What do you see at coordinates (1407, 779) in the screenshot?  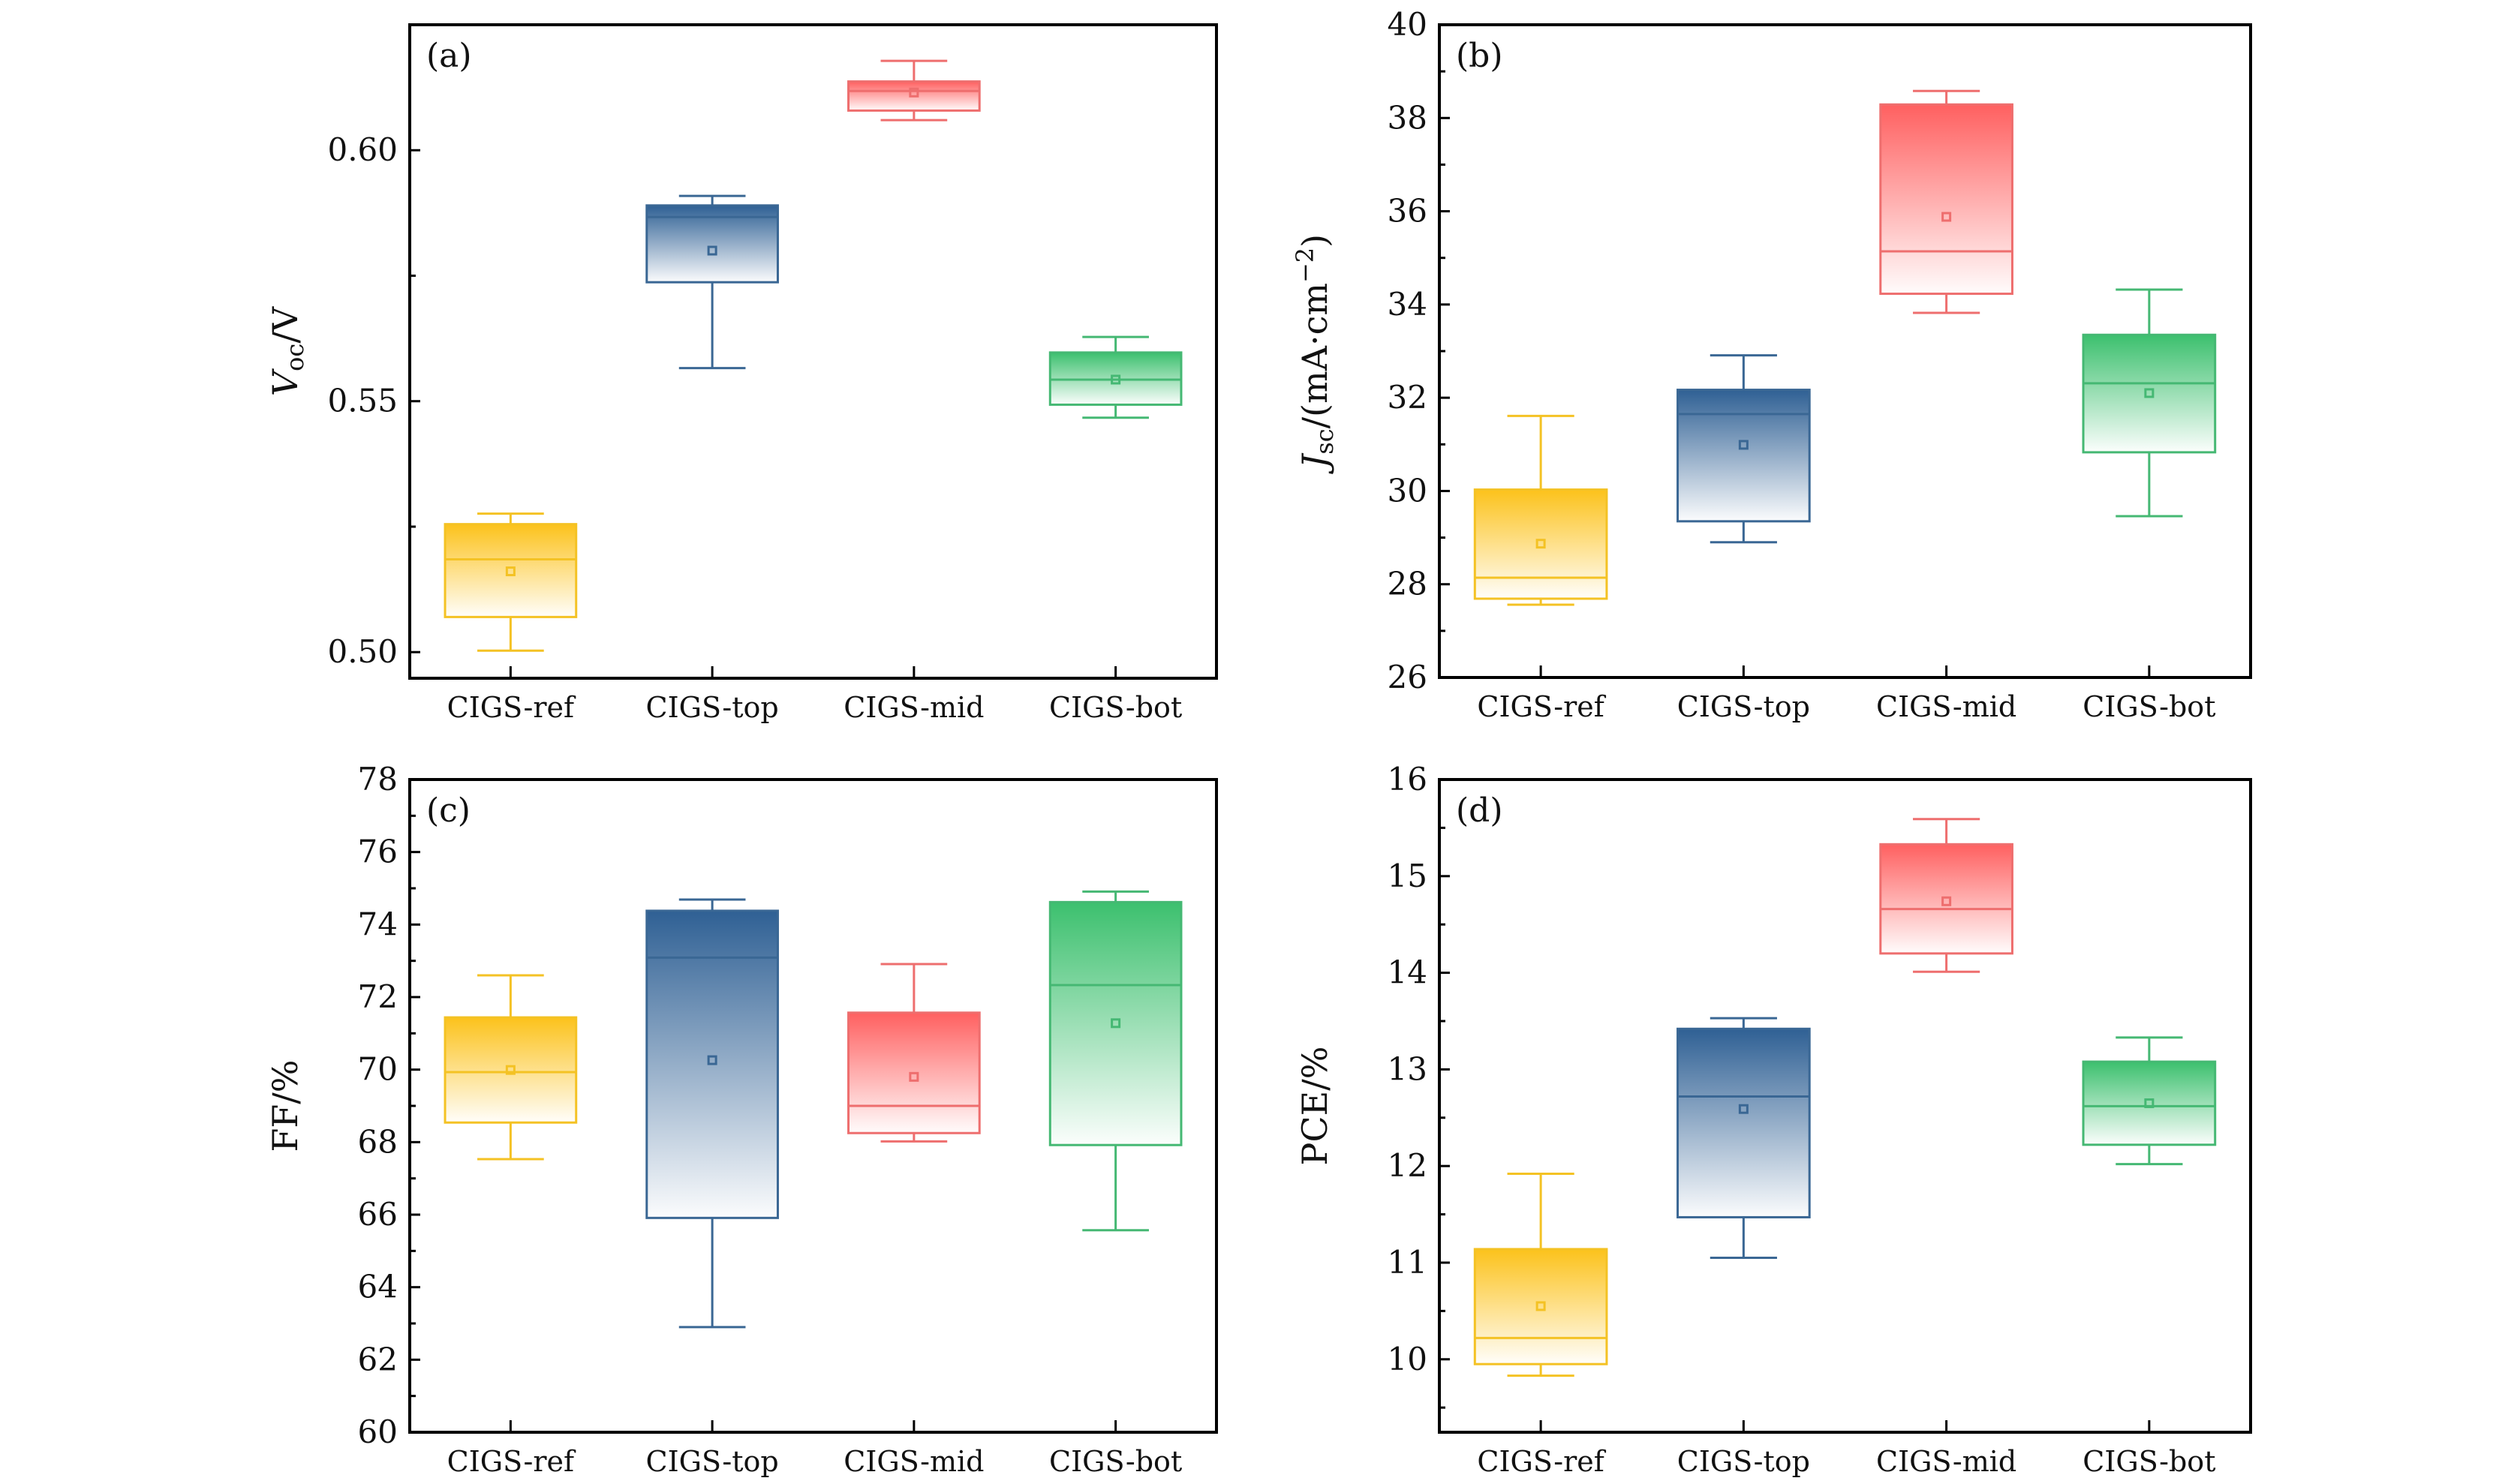 I see `y-tick-label: 16` at bounding box center [1407, 779].